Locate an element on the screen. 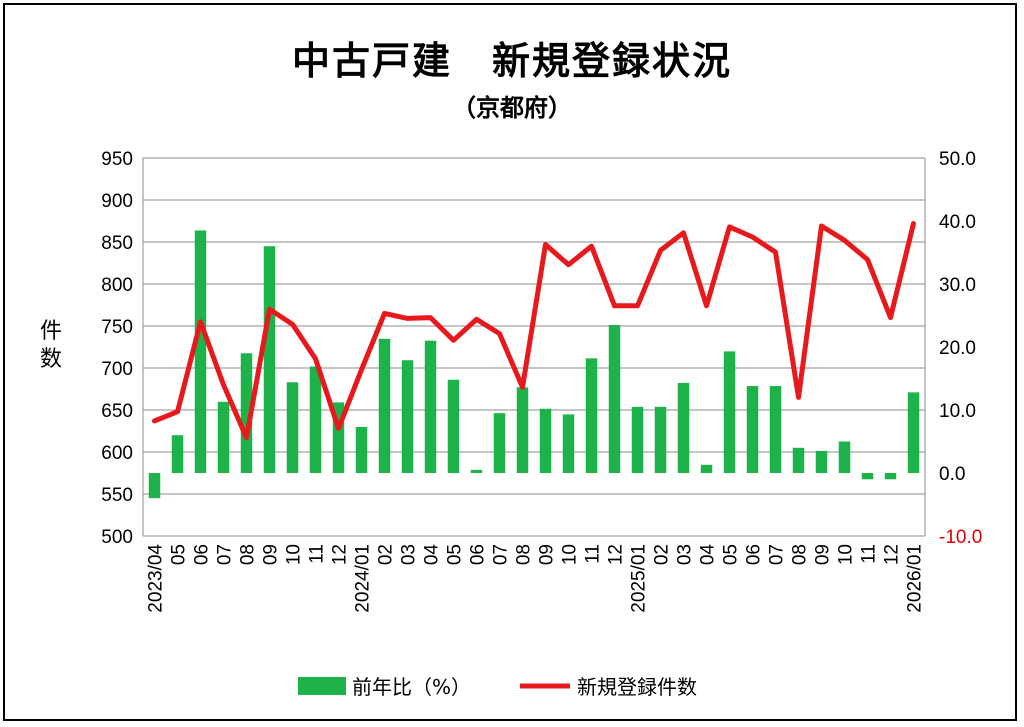 The height and width of the screenshot is (727, 1024). y-tick-label-right: 20.0 is located at coordinates (957, 348).